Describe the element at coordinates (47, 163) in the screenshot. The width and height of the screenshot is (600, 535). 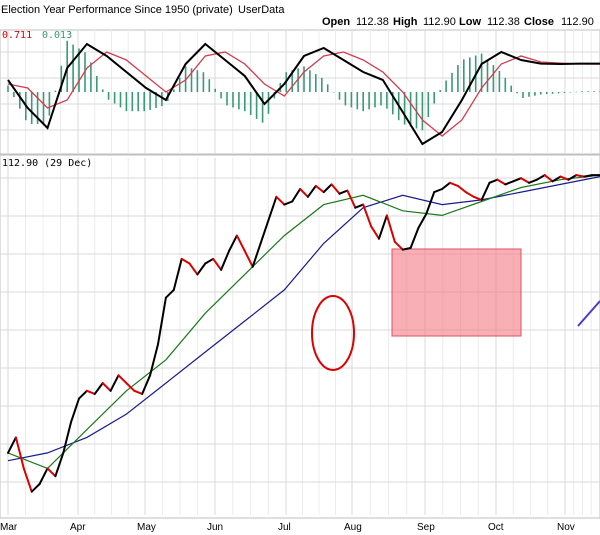
I see `price-label: 112.90 (29 Dec)` at that location.